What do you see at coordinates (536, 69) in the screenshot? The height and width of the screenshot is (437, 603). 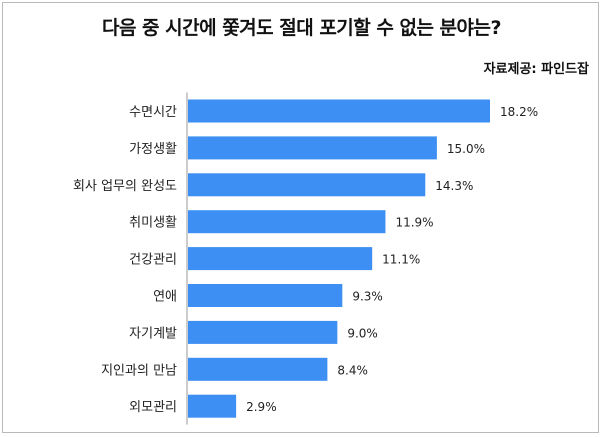 I see `source-credit: 자료제공: 파인드잡` at bounding box center [536, 69].